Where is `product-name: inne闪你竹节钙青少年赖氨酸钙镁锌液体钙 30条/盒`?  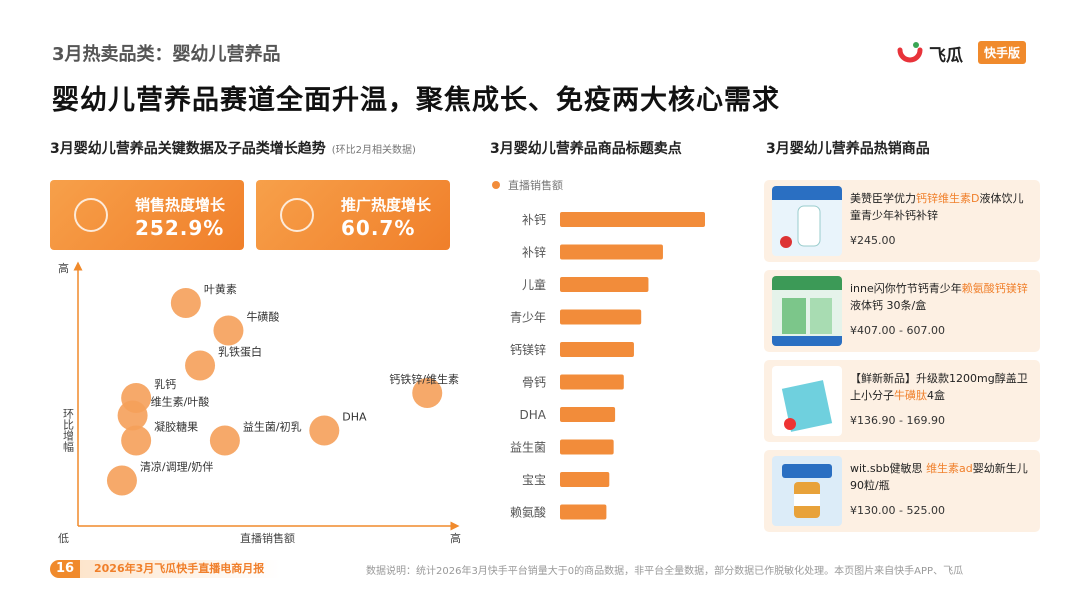
product-name: inne闪你竹节钙青少年赖氨酸钙镁锌液体钙 30条/盒 is located at coordinates (939, 297).